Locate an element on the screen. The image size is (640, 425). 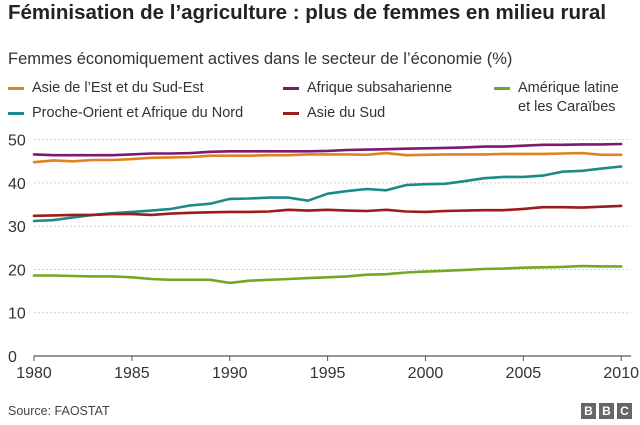
x-tick-label-2010: 2010 is located at coordinates (621, 373).